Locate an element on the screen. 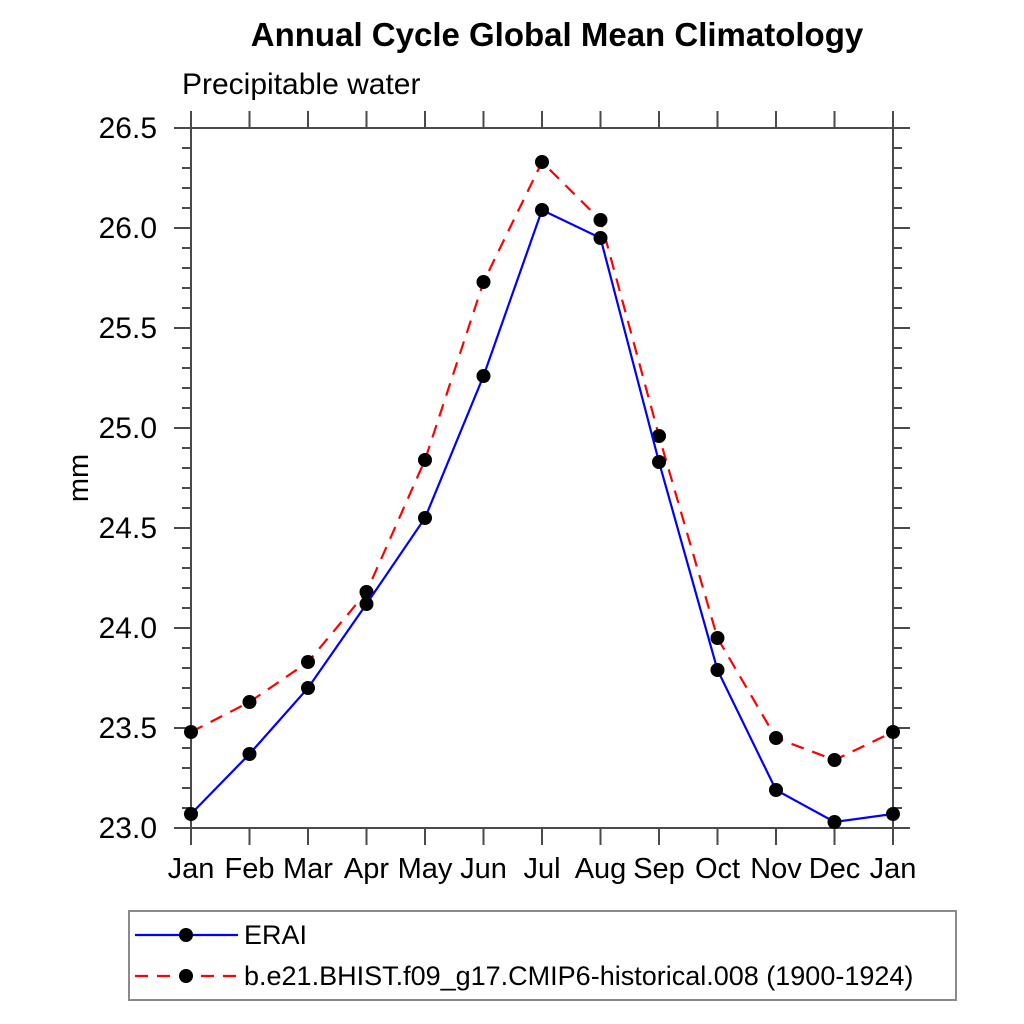 Image resolution: width=1024 pixels, height=1024 pixels. x-tick-label: Mar is located at coordinates (308, 869).